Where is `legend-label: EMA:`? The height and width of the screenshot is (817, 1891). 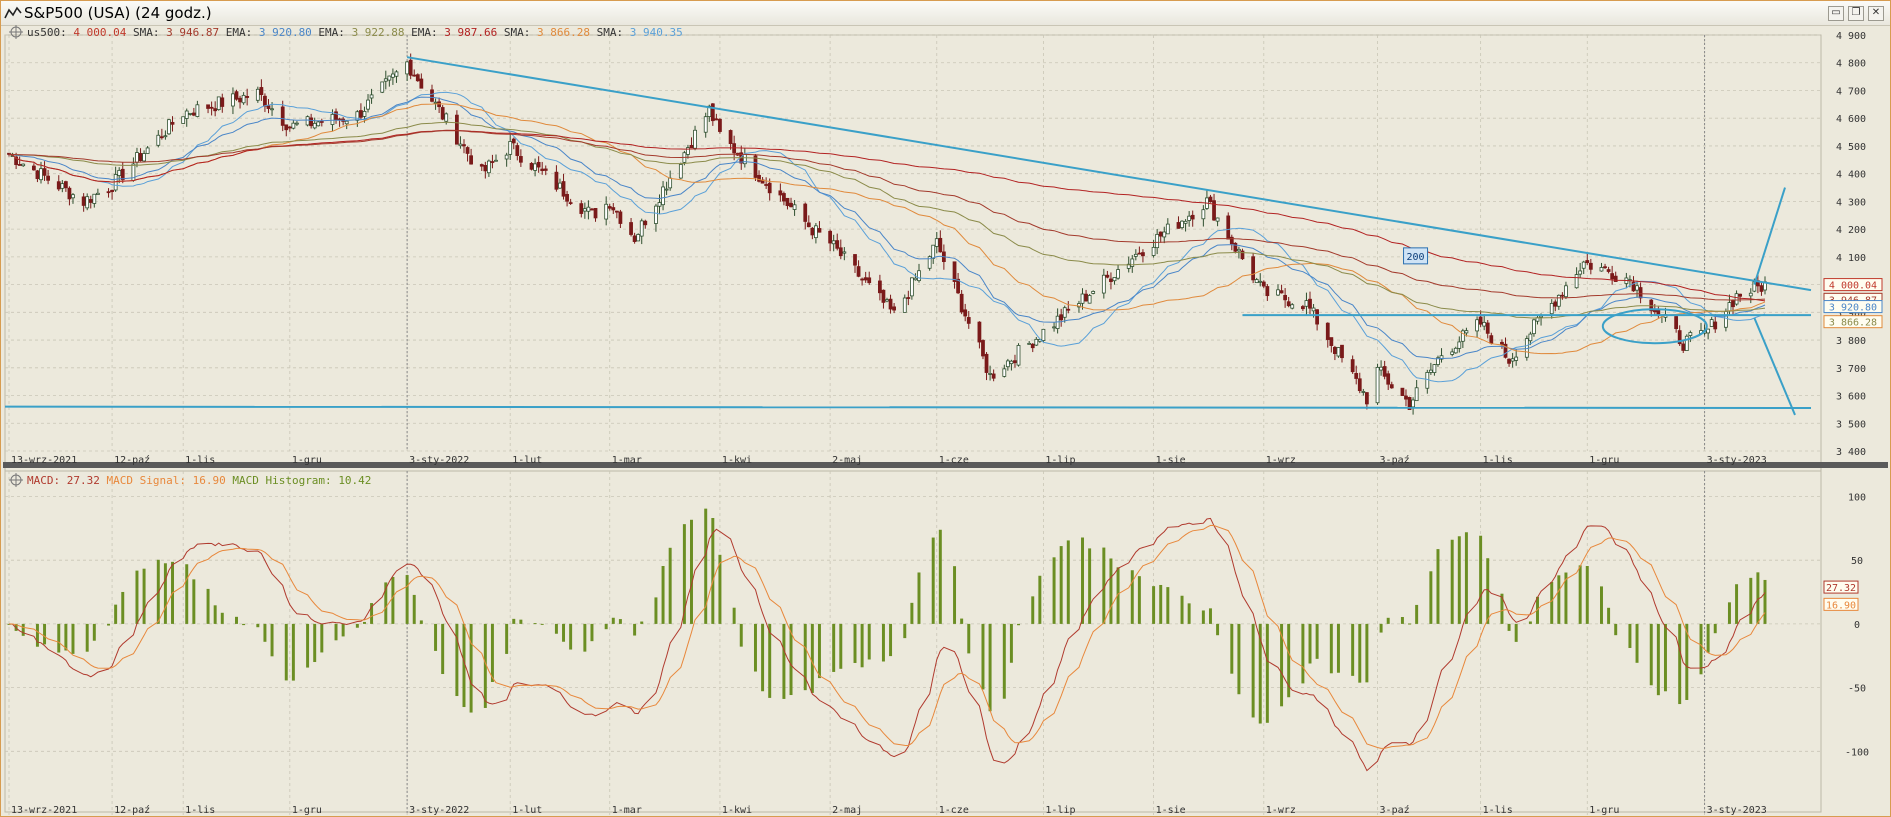 legend-label: EMA: is located at coordinates (239, 32).